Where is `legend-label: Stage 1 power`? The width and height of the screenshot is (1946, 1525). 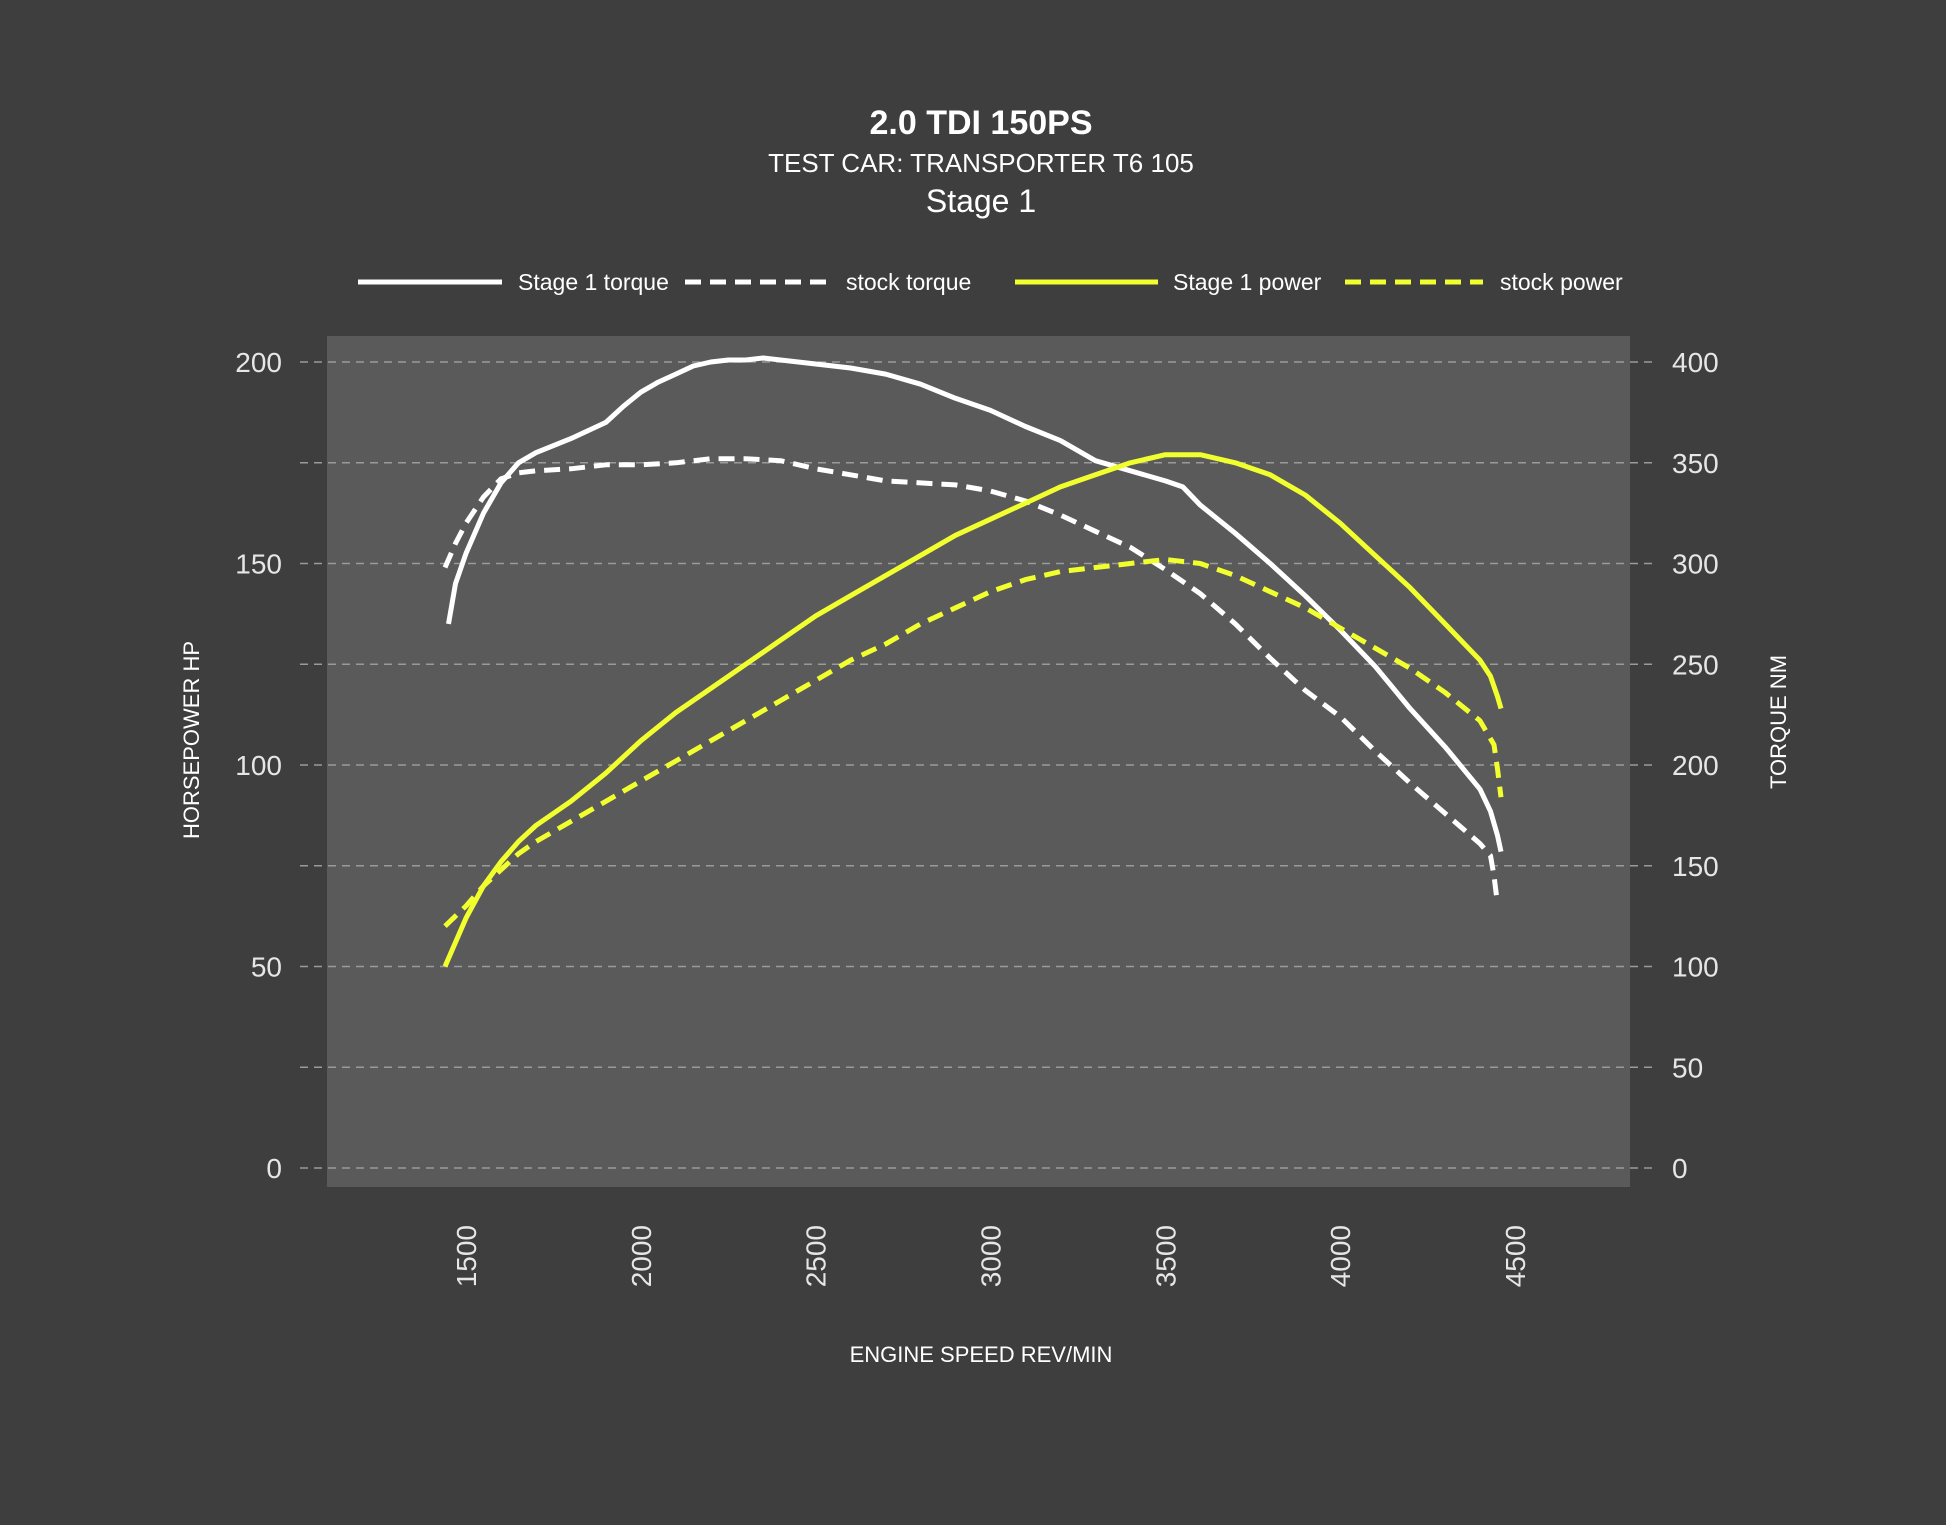
legend-label: Stage 1 power is located at coordinates (1247, 282).